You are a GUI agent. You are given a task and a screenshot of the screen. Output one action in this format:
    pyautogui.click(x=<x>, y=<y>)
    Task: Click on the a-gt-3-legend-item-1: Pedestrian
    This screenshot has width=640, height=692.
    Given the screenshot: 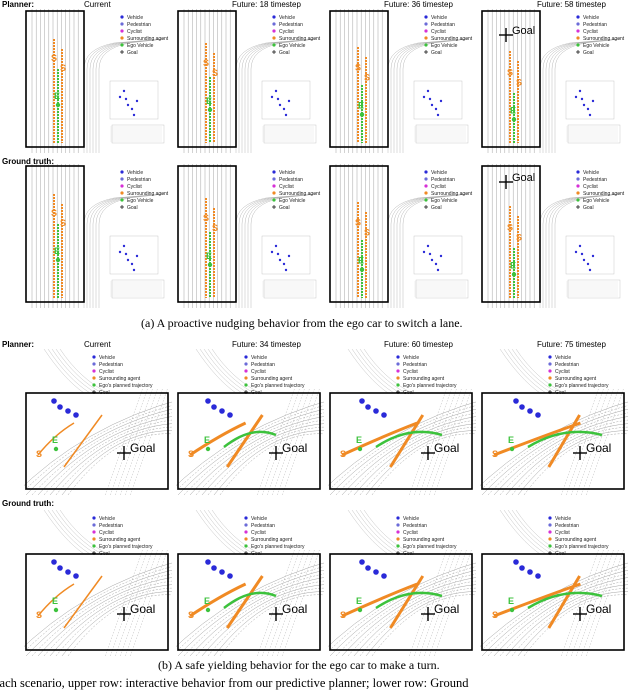 What is the action you would take?
    pyautogui.click(x=595, y=180)
    